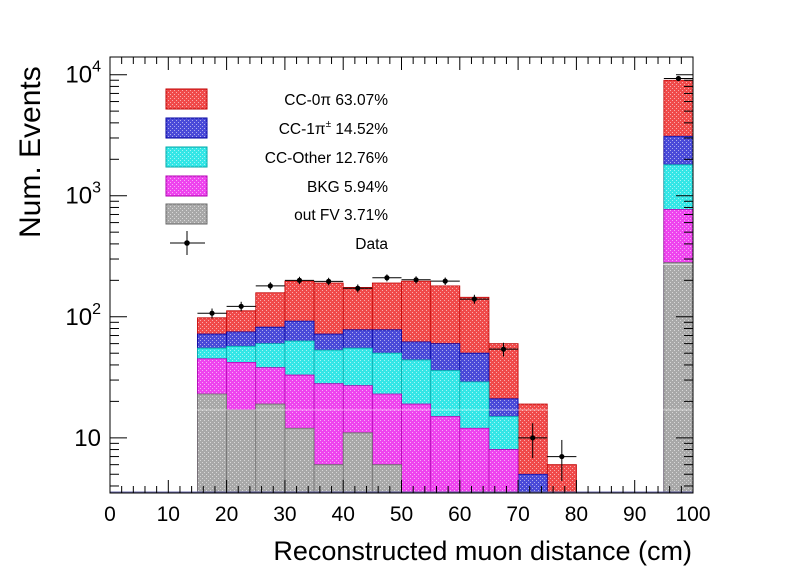 Image resolution: width=787 pixels, height=573 pixels. I want to click on legend-entry-CC-0pi: CC-0π 63.07%, so click(276, 99).